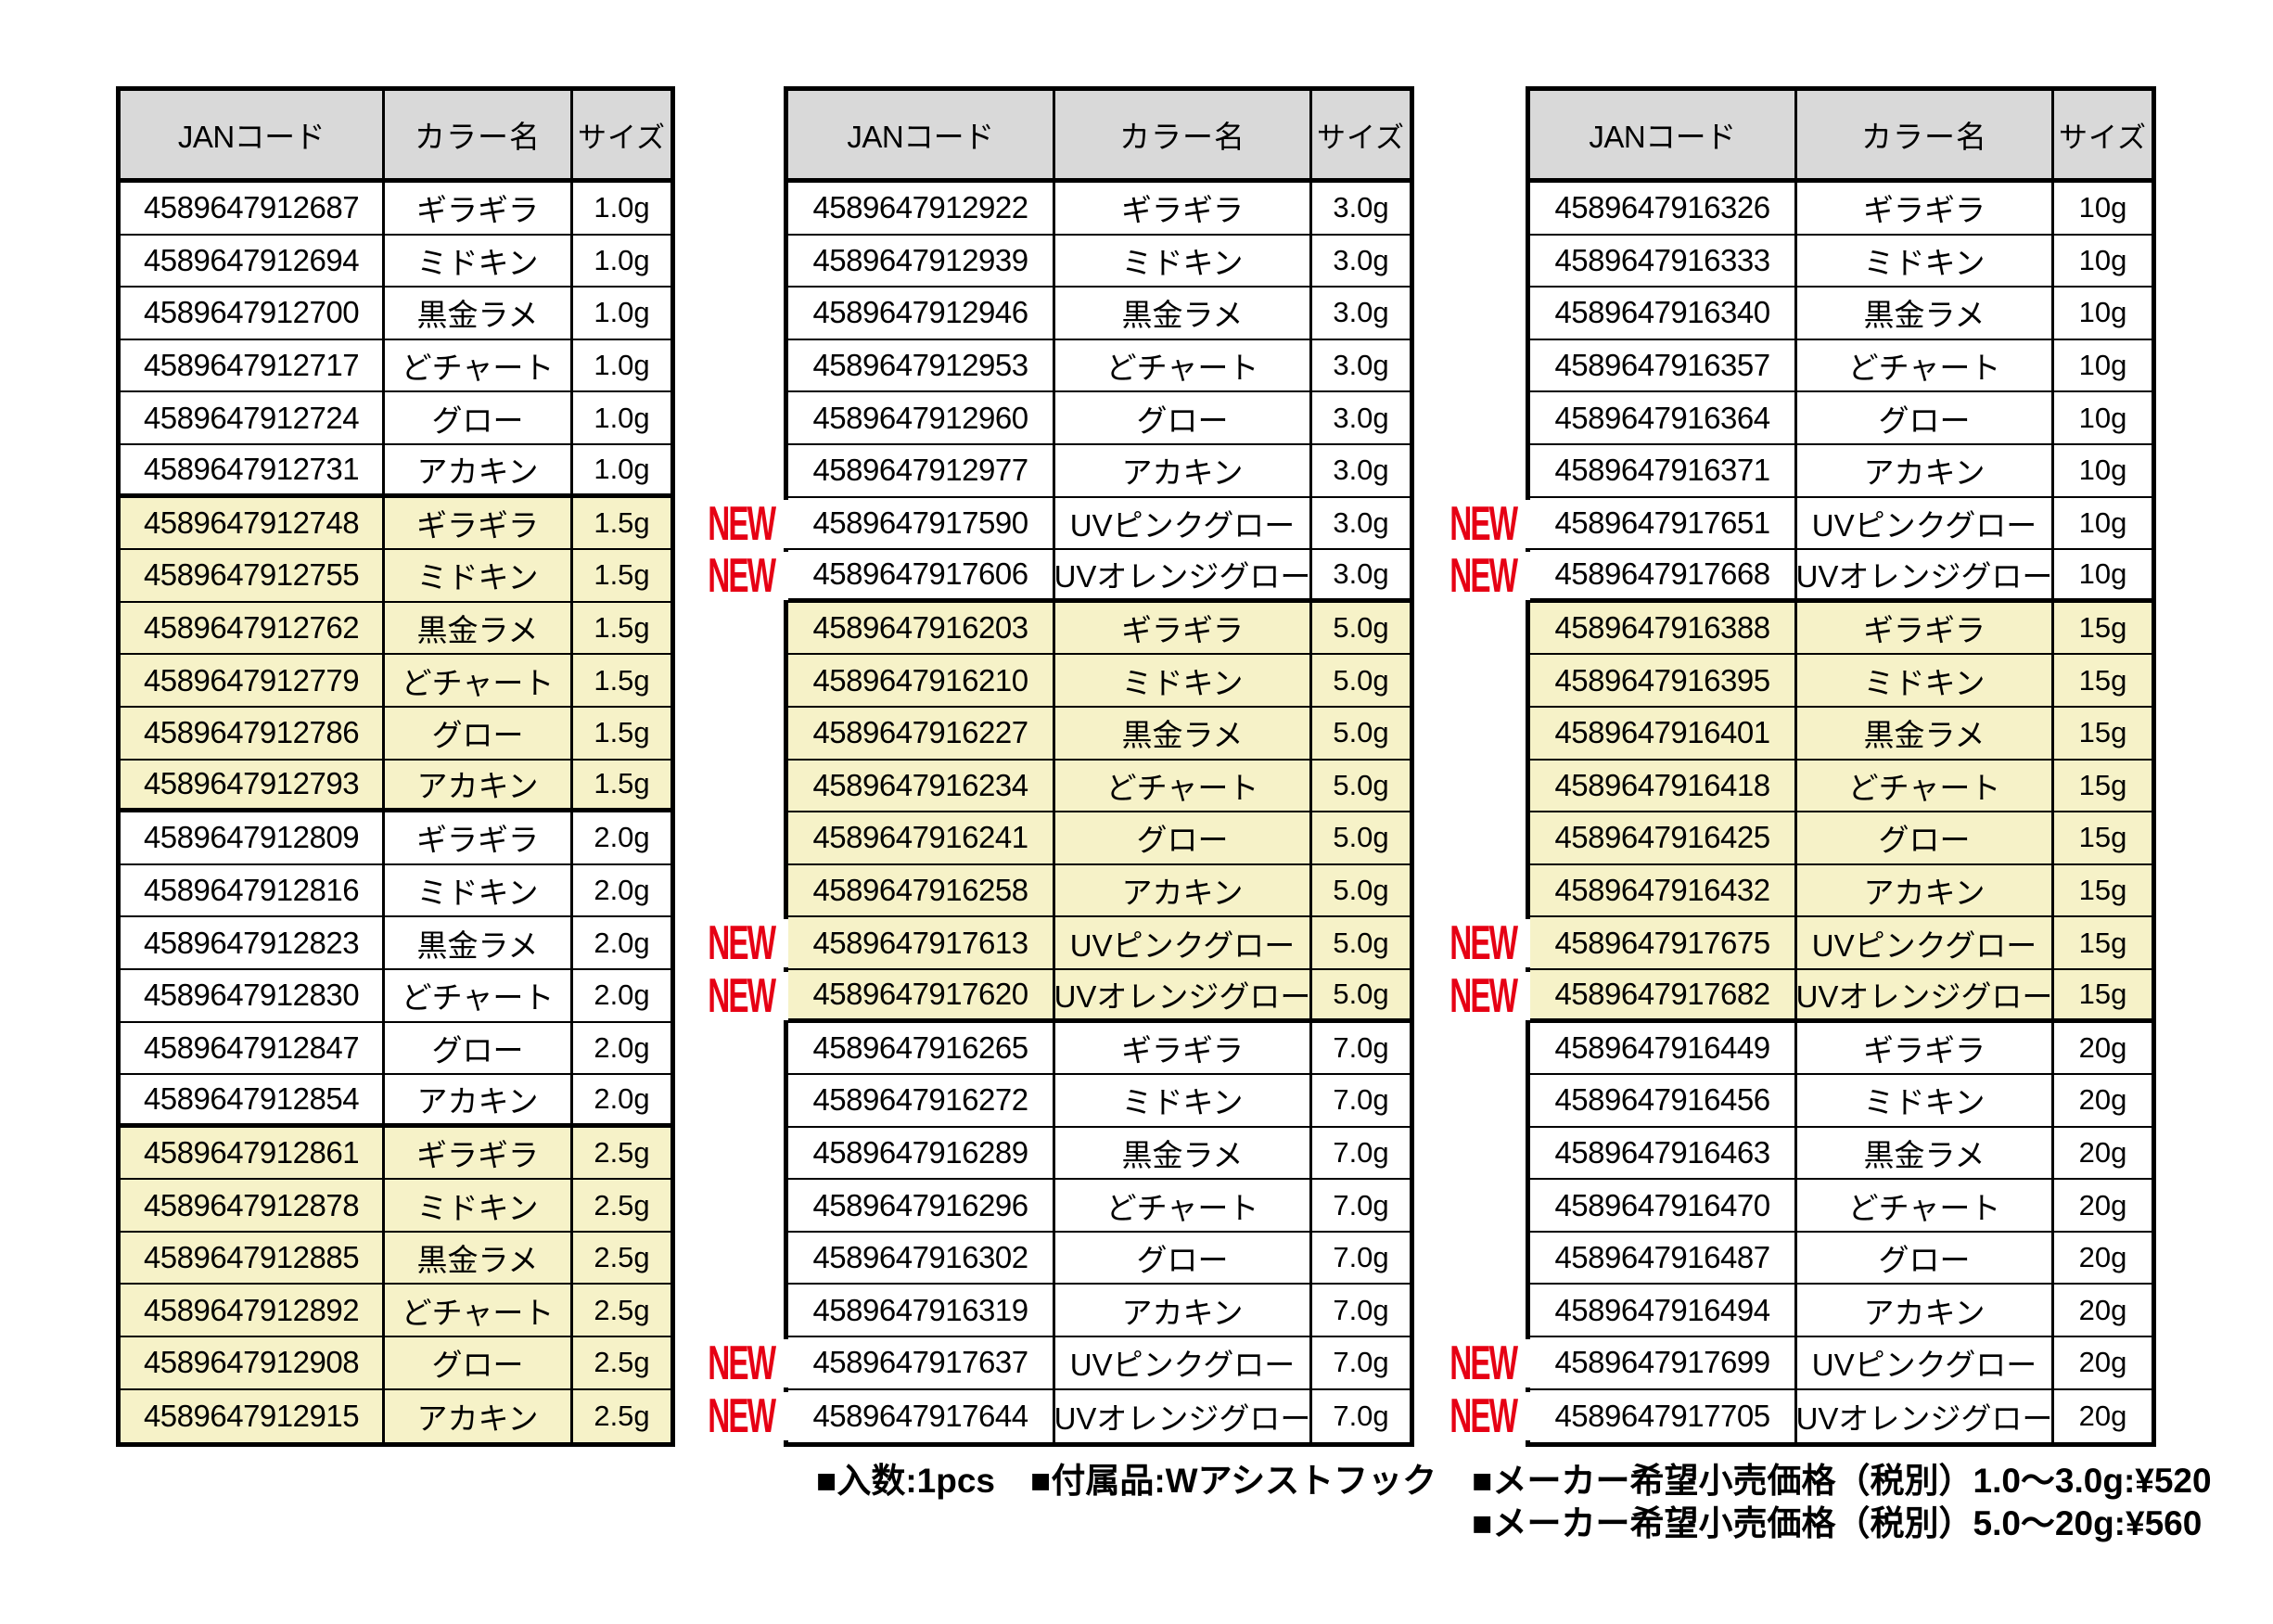 This screenshot has height=1624, width=2273. I want to click on jan-cell: 4589647917613, so click(922, 942).